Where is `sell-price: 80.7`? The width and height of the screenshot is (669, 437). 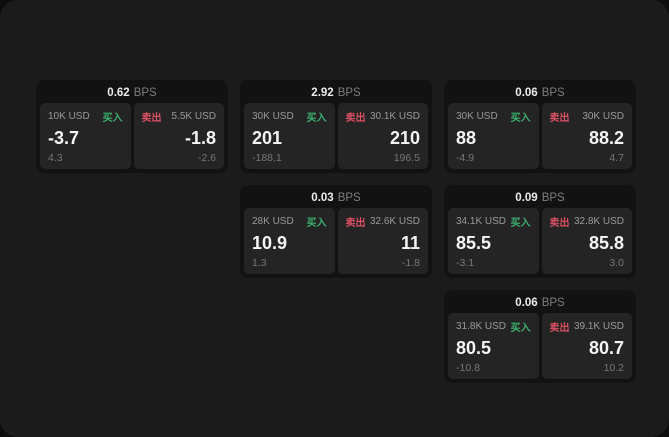
sell-price: 80.7 is located at coordinates (606, 348).